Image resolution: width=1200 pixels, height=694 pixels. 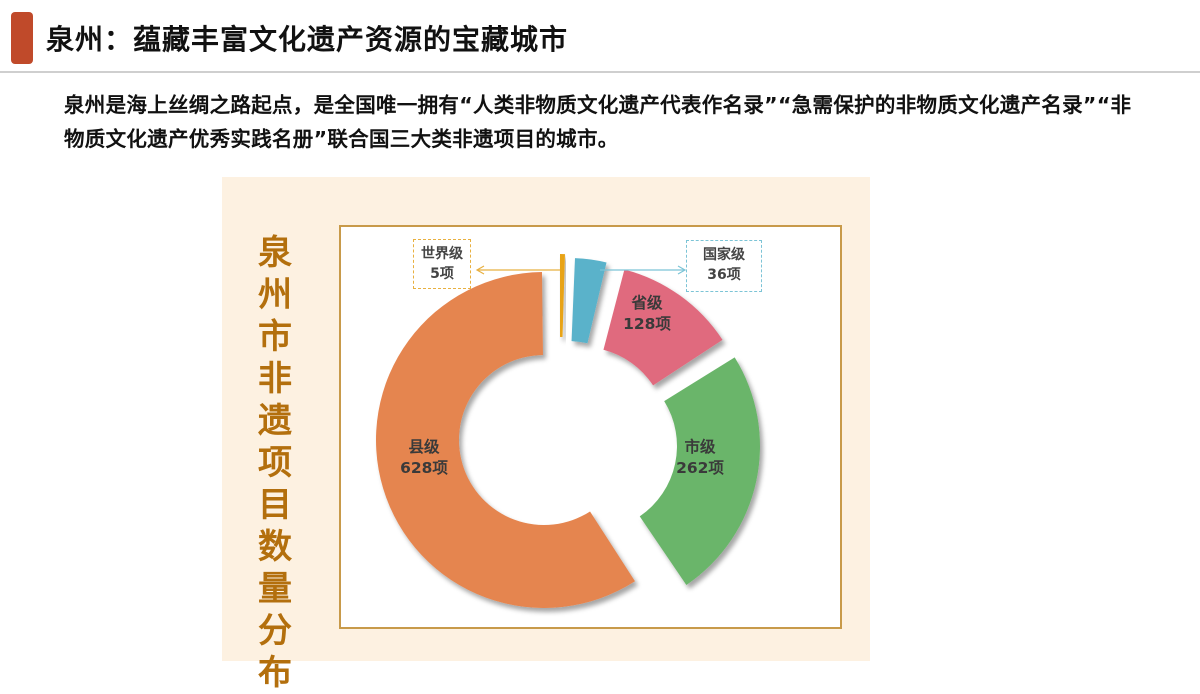 I want to click on callout-world-value: 5项, so click(x=442, y=274).